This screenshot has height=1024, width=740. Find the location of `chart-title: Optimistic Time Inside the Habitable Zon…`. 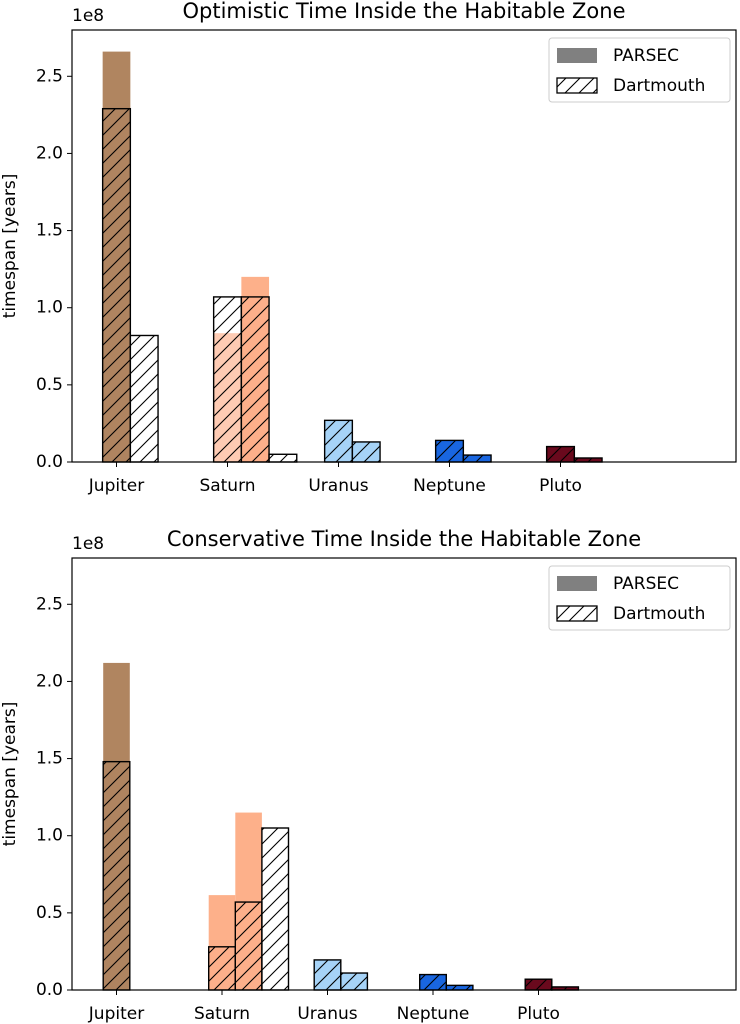

chart-title: Optimistic Time Inside the Habitable Zon… is located at coordinates (403, 11).